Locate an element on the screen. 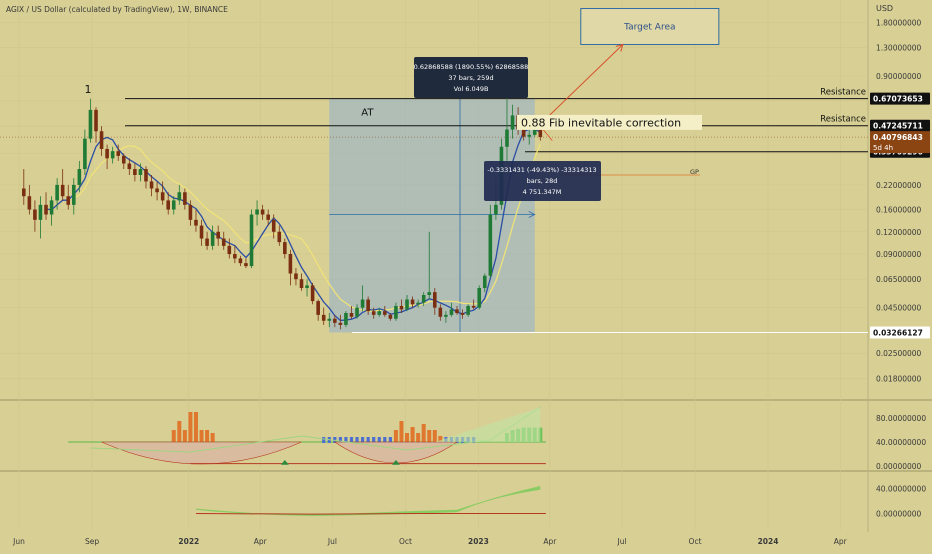 The width and height of the screenshot is (932, 554). ind1-tick-label: 40.00000000 is located at coordinates (901, 442).